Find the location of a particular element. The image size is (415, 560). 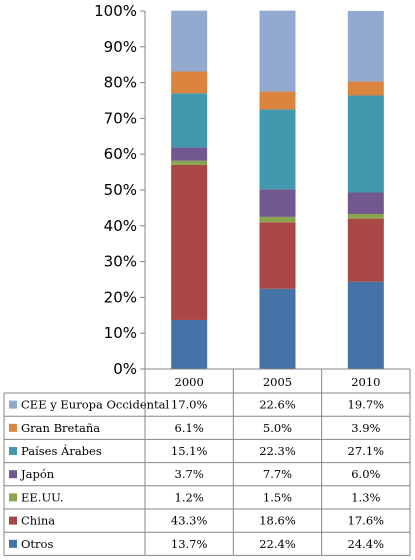

bar-segment-china-2005 is located at coordinates (277, 255).